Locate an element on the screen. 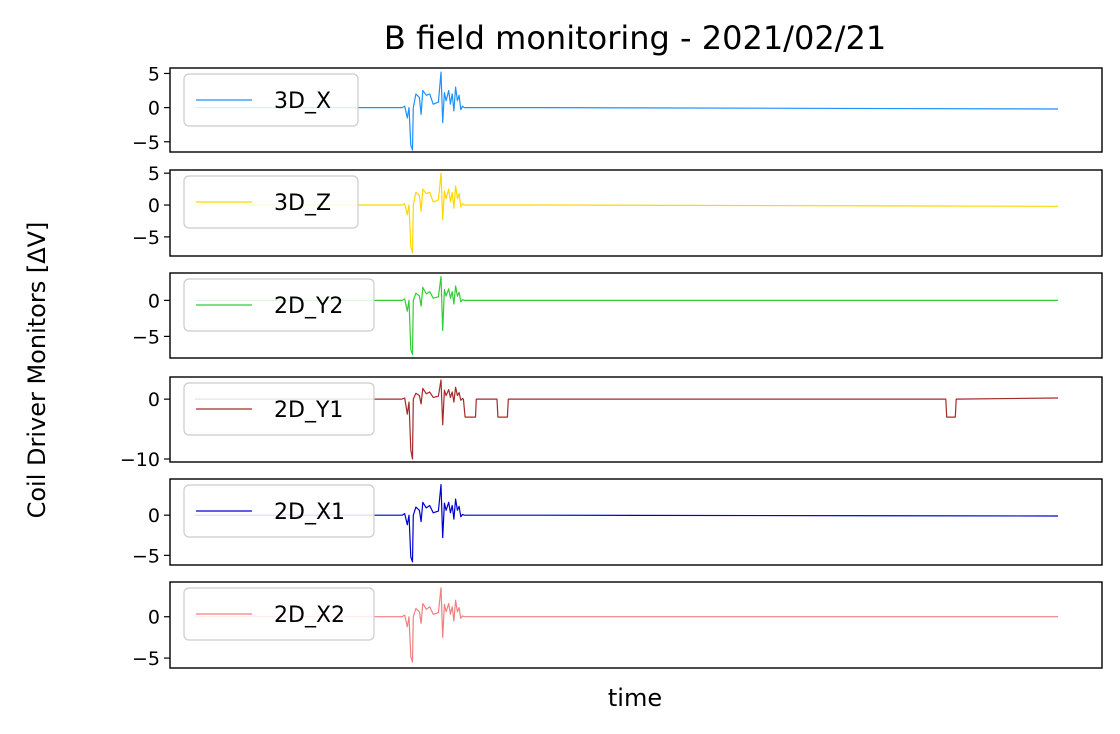 The image size is (1120, 734). legend-2D_X1: 2D_X1 is located at coordinates (279, 511).